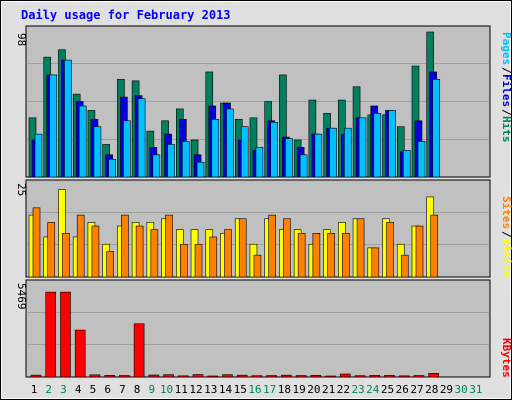  I want to click on day-label-31: 31, so click(475, 389).